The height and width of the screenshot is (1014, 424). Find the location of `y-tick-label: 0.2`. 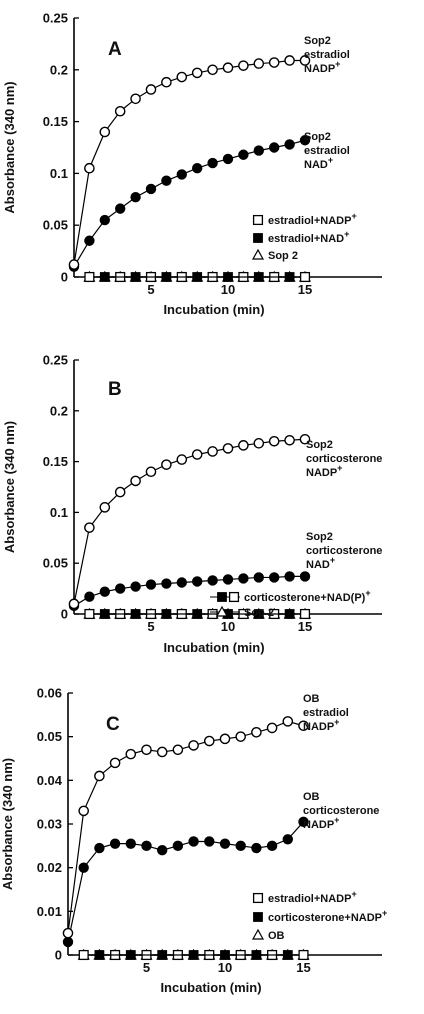

y-tick-label: 0.2 is located at coordinates (59, 410).